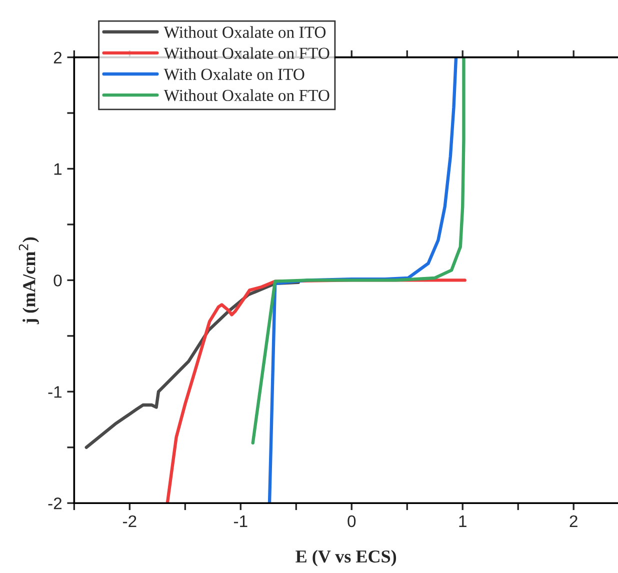 This screenshot has width=618, height=573. I want to click on legend-label: Without Oxalate on ITO, so click(245, 32).